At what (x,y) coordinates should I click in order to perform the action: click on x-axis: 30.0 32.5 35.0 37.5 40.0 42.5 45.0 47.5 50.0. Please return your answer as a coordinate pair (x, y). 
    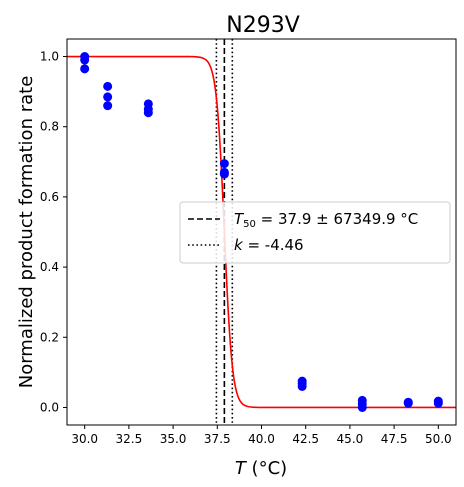
    Looking at the image, I should click on (261, 435).